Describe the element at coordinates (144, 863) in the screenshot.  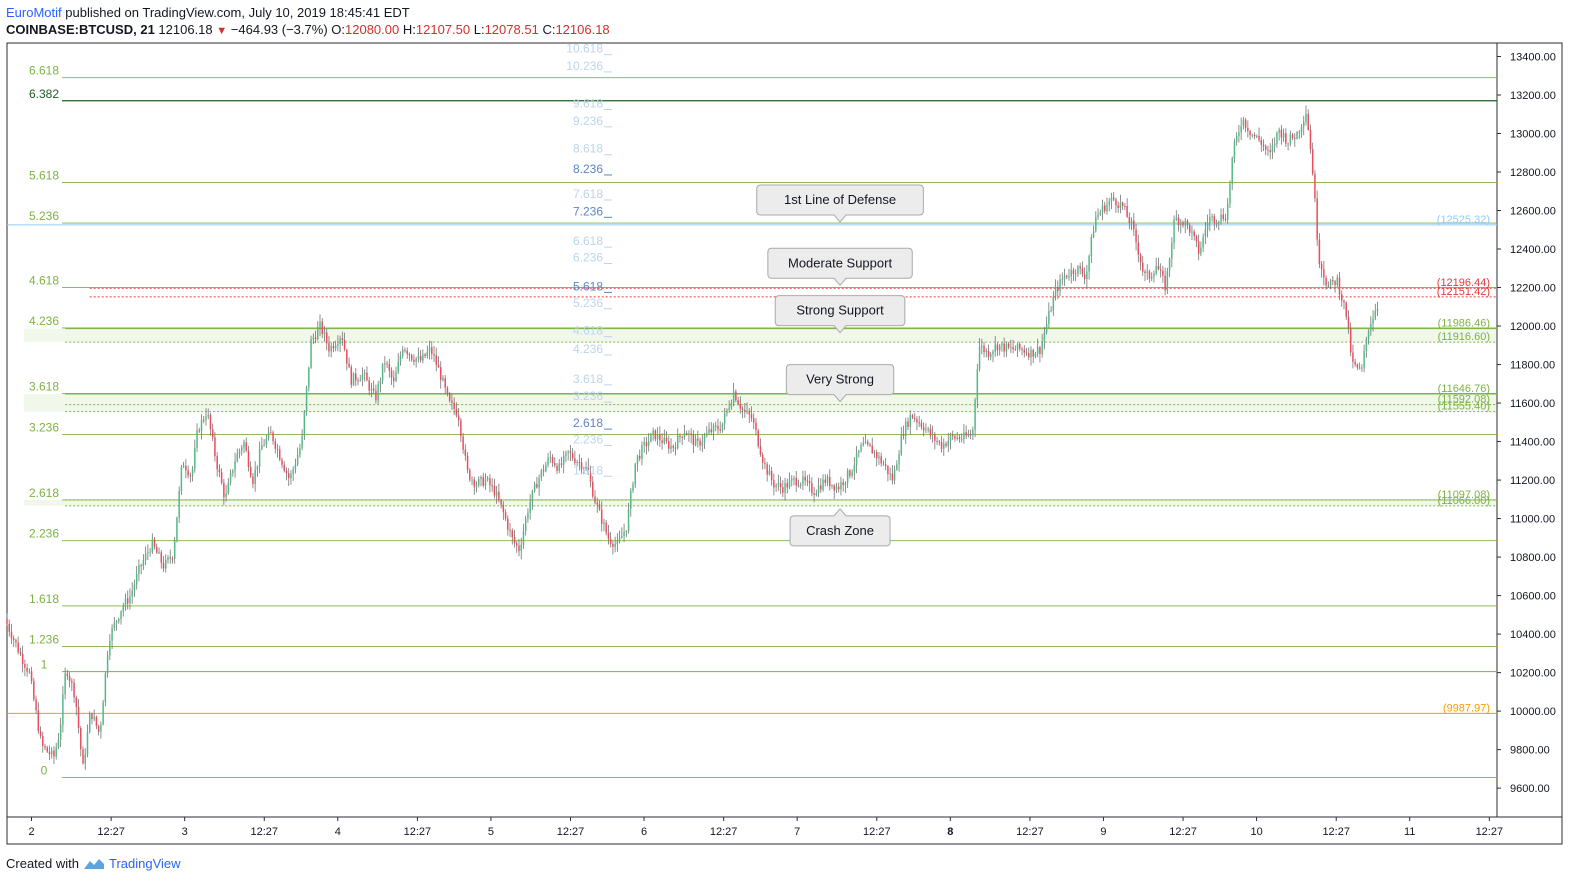
I see `tradingview-brand: TradingView` at that location.